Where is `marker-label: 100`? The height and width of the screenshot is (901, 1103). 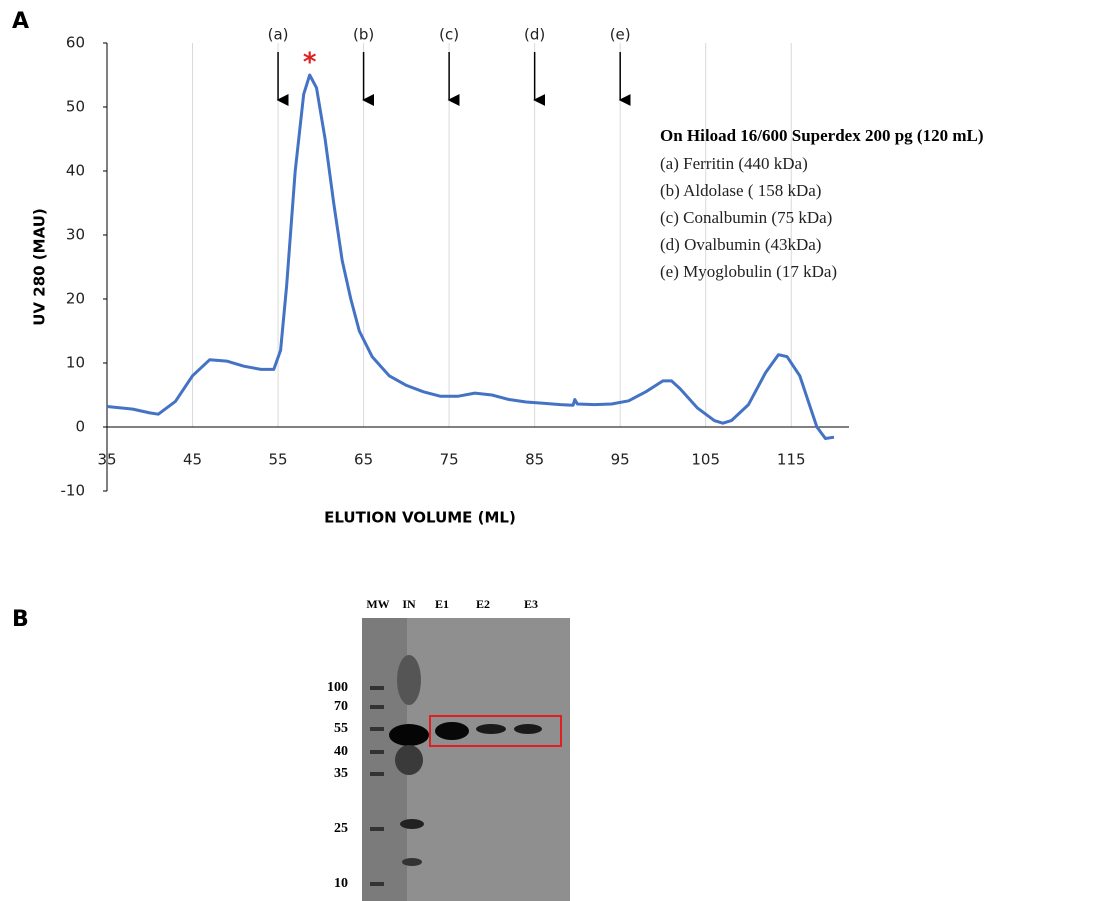 marker-label: 100 is located at coordinates (337, 687).